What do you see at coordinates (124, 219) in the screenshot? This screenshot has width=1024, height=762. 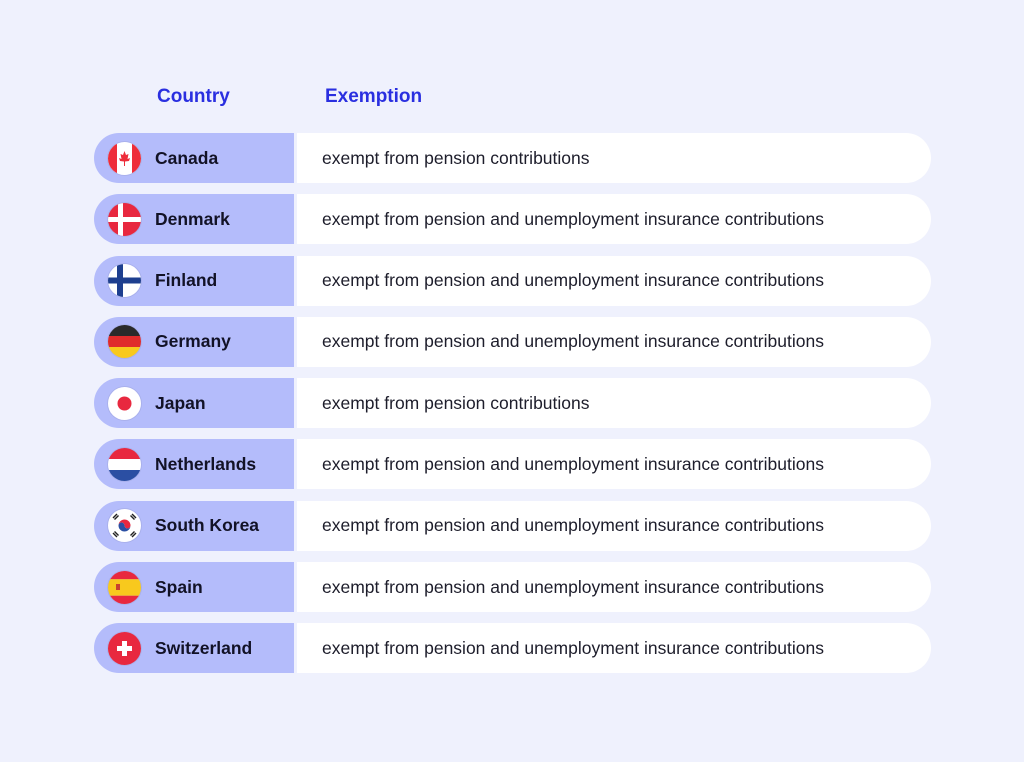 I see `denmark-flag-icon` at bounding box center [124, 219].